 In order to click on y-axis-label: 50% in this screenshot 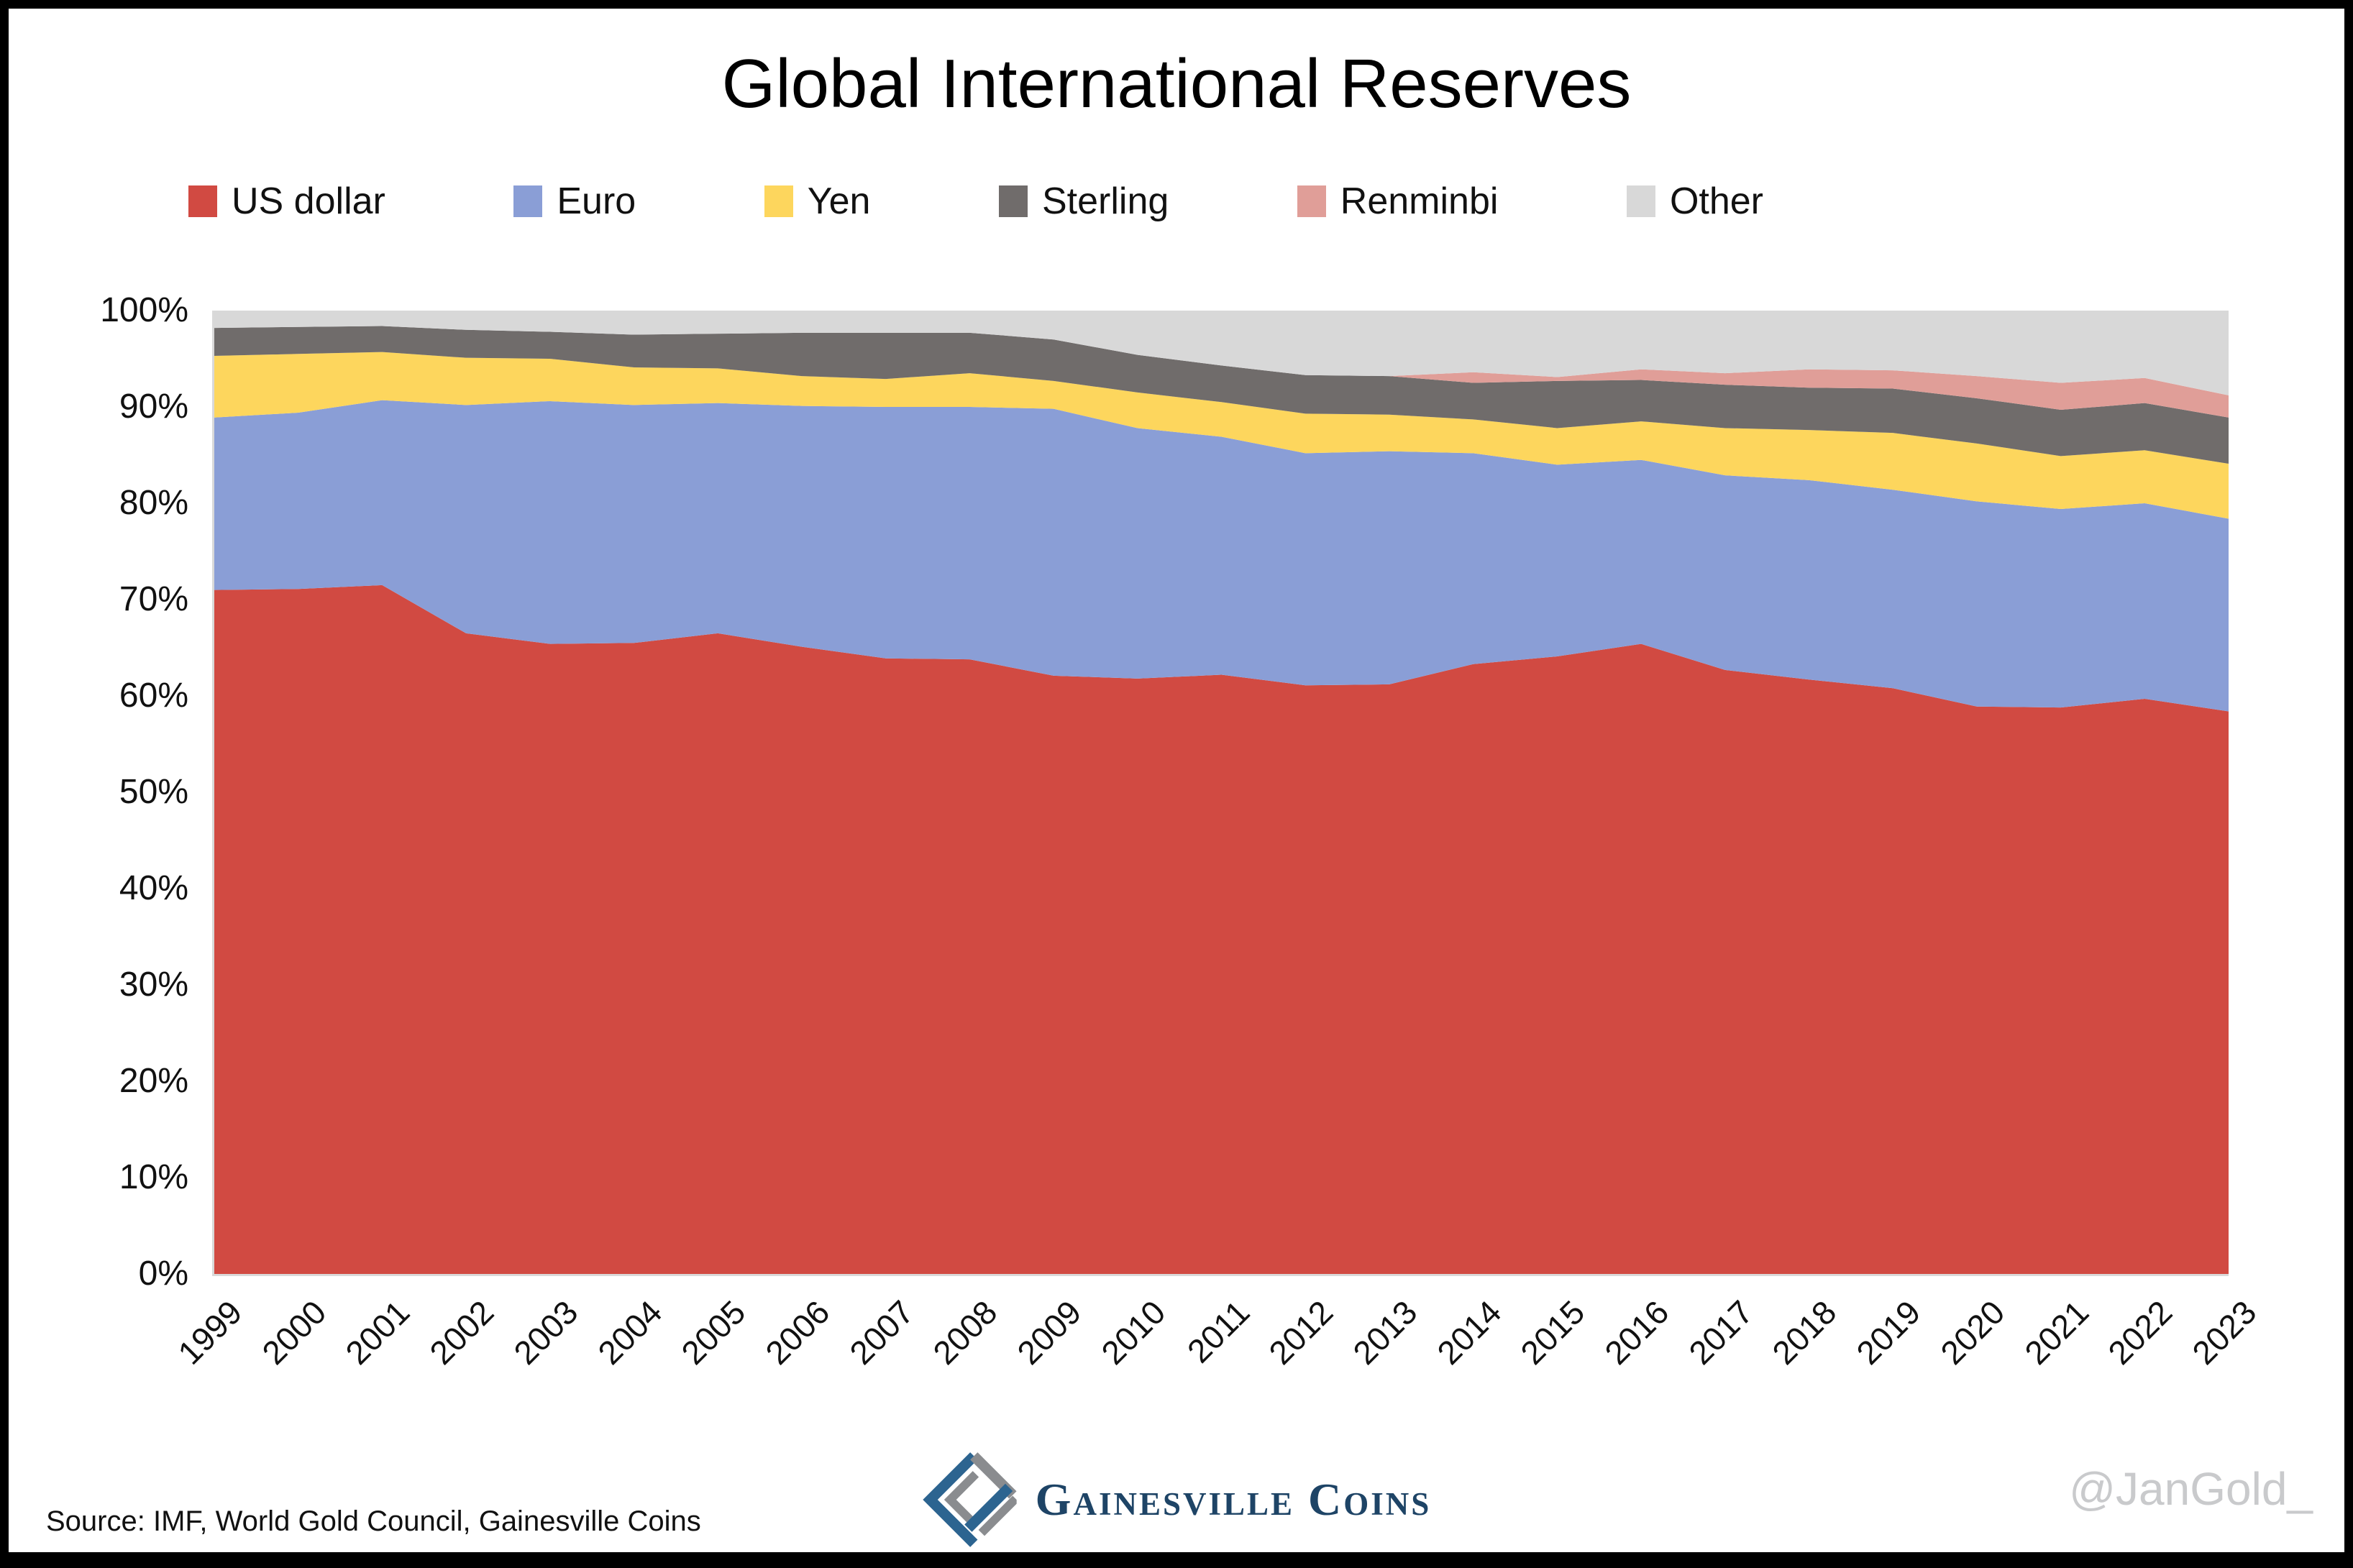, I will do `click(153, 792)`.